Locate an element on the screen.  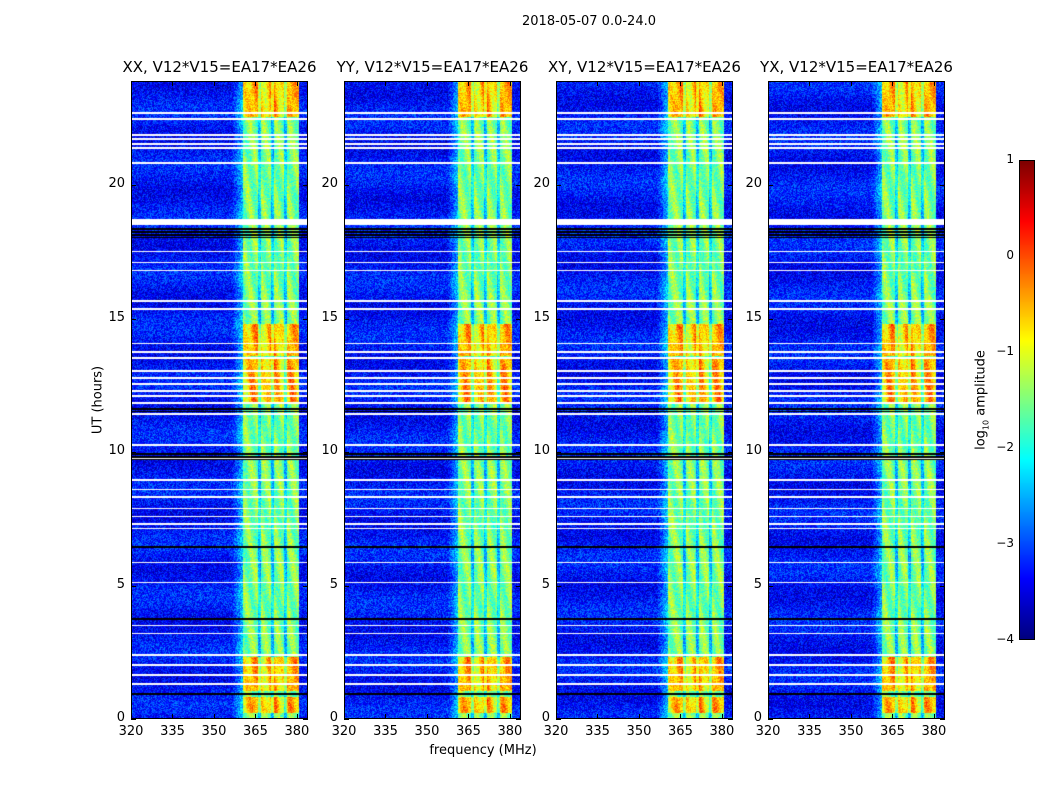
colorbar is located at coordinates (1027, 400).